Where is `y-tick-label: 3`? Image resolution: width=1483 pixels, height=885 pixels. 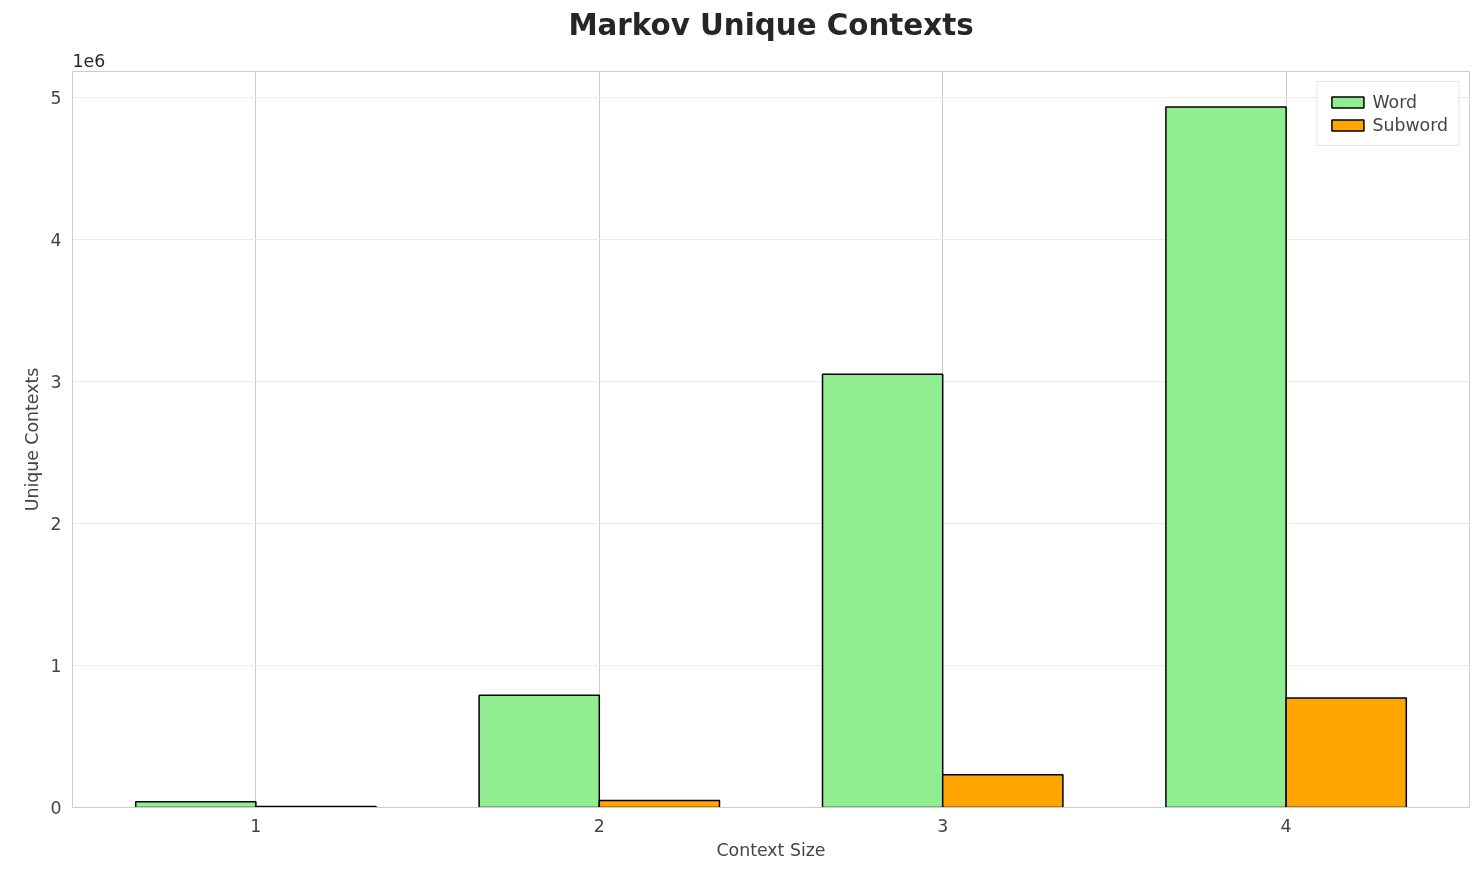
y-tick-label: 3 is located at coordinates (56, 381).